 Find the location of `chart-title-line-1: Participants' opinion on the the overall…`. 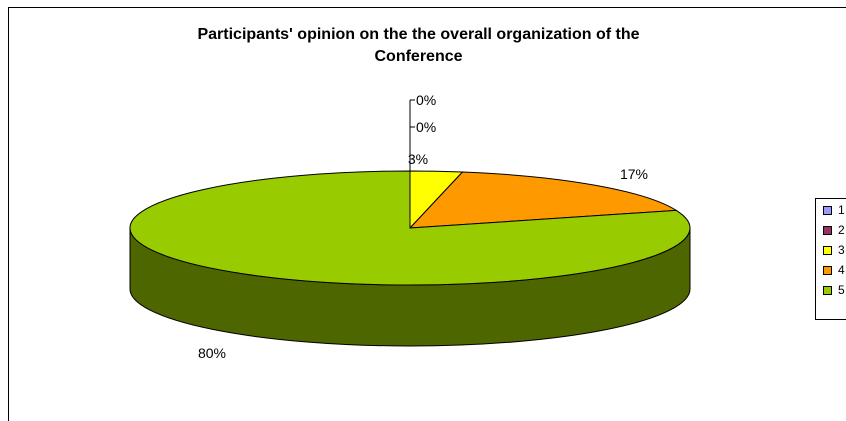

chart-title-line-1: Participants' opinion on the the overall… is located at coordinates (418, 34).